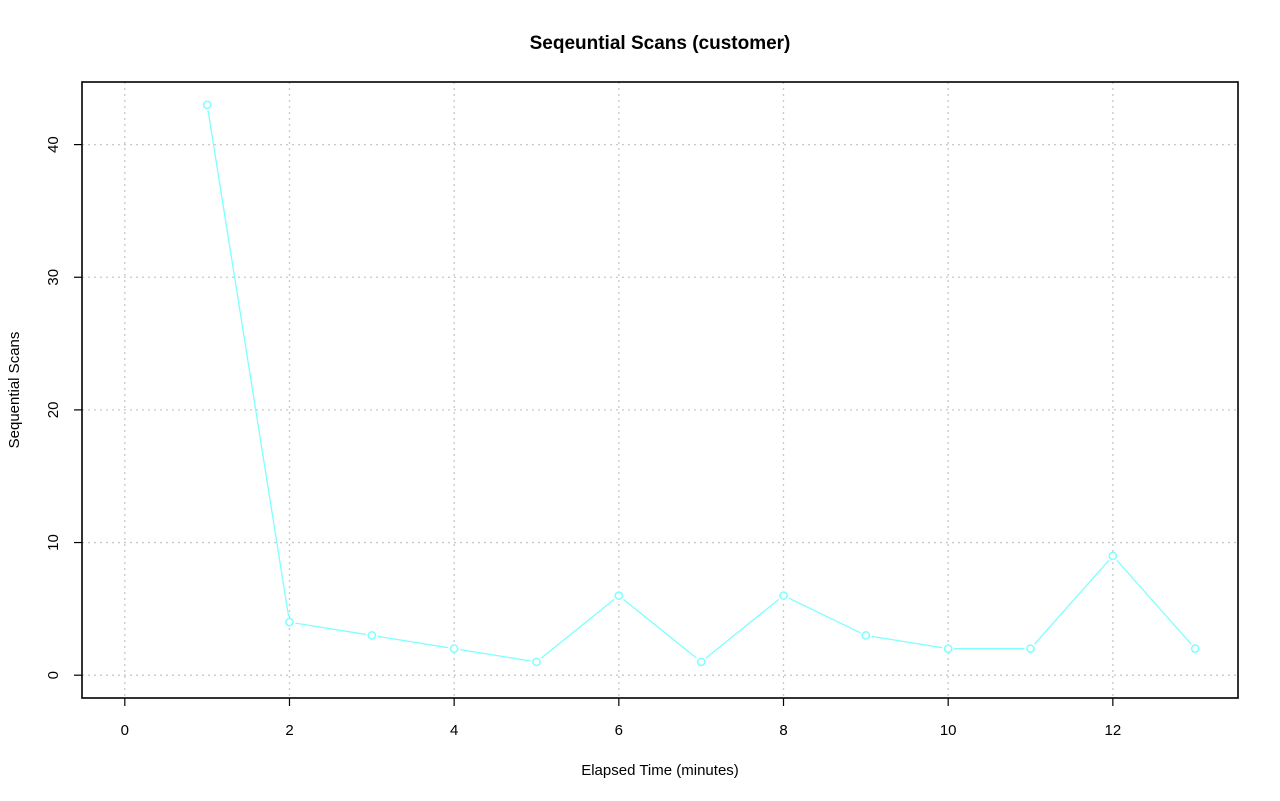 The width and height of the screenshot is (1280, 801). Describe the element at coordinates (14, 390) in the screenshot. I see `y-axis-label: Sequential Scans` at that location.